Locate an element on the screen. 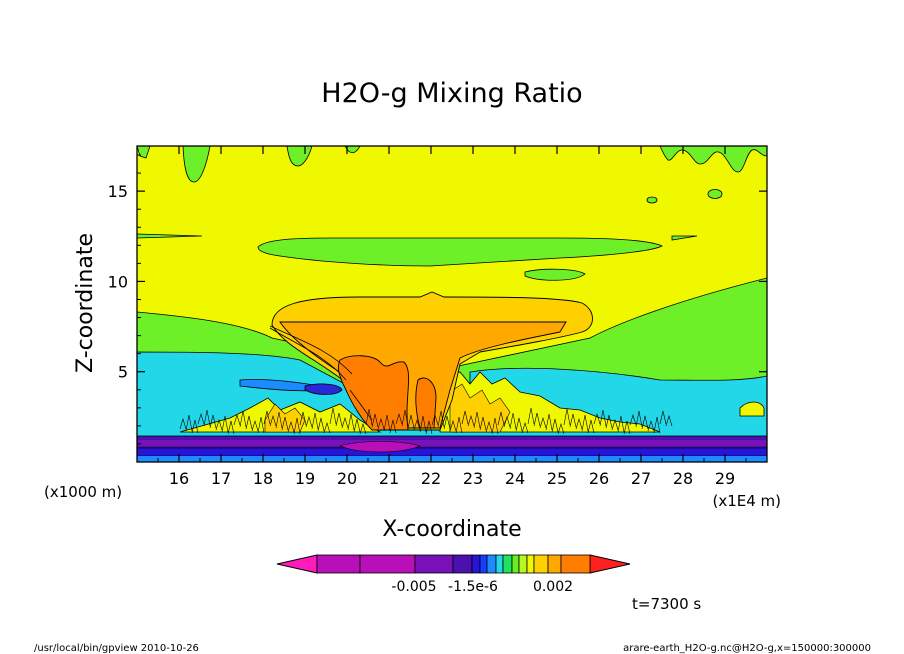 Image resolution: width=904 pixels, height=654 pixels. colorbar is located at coordinates (453, 564).